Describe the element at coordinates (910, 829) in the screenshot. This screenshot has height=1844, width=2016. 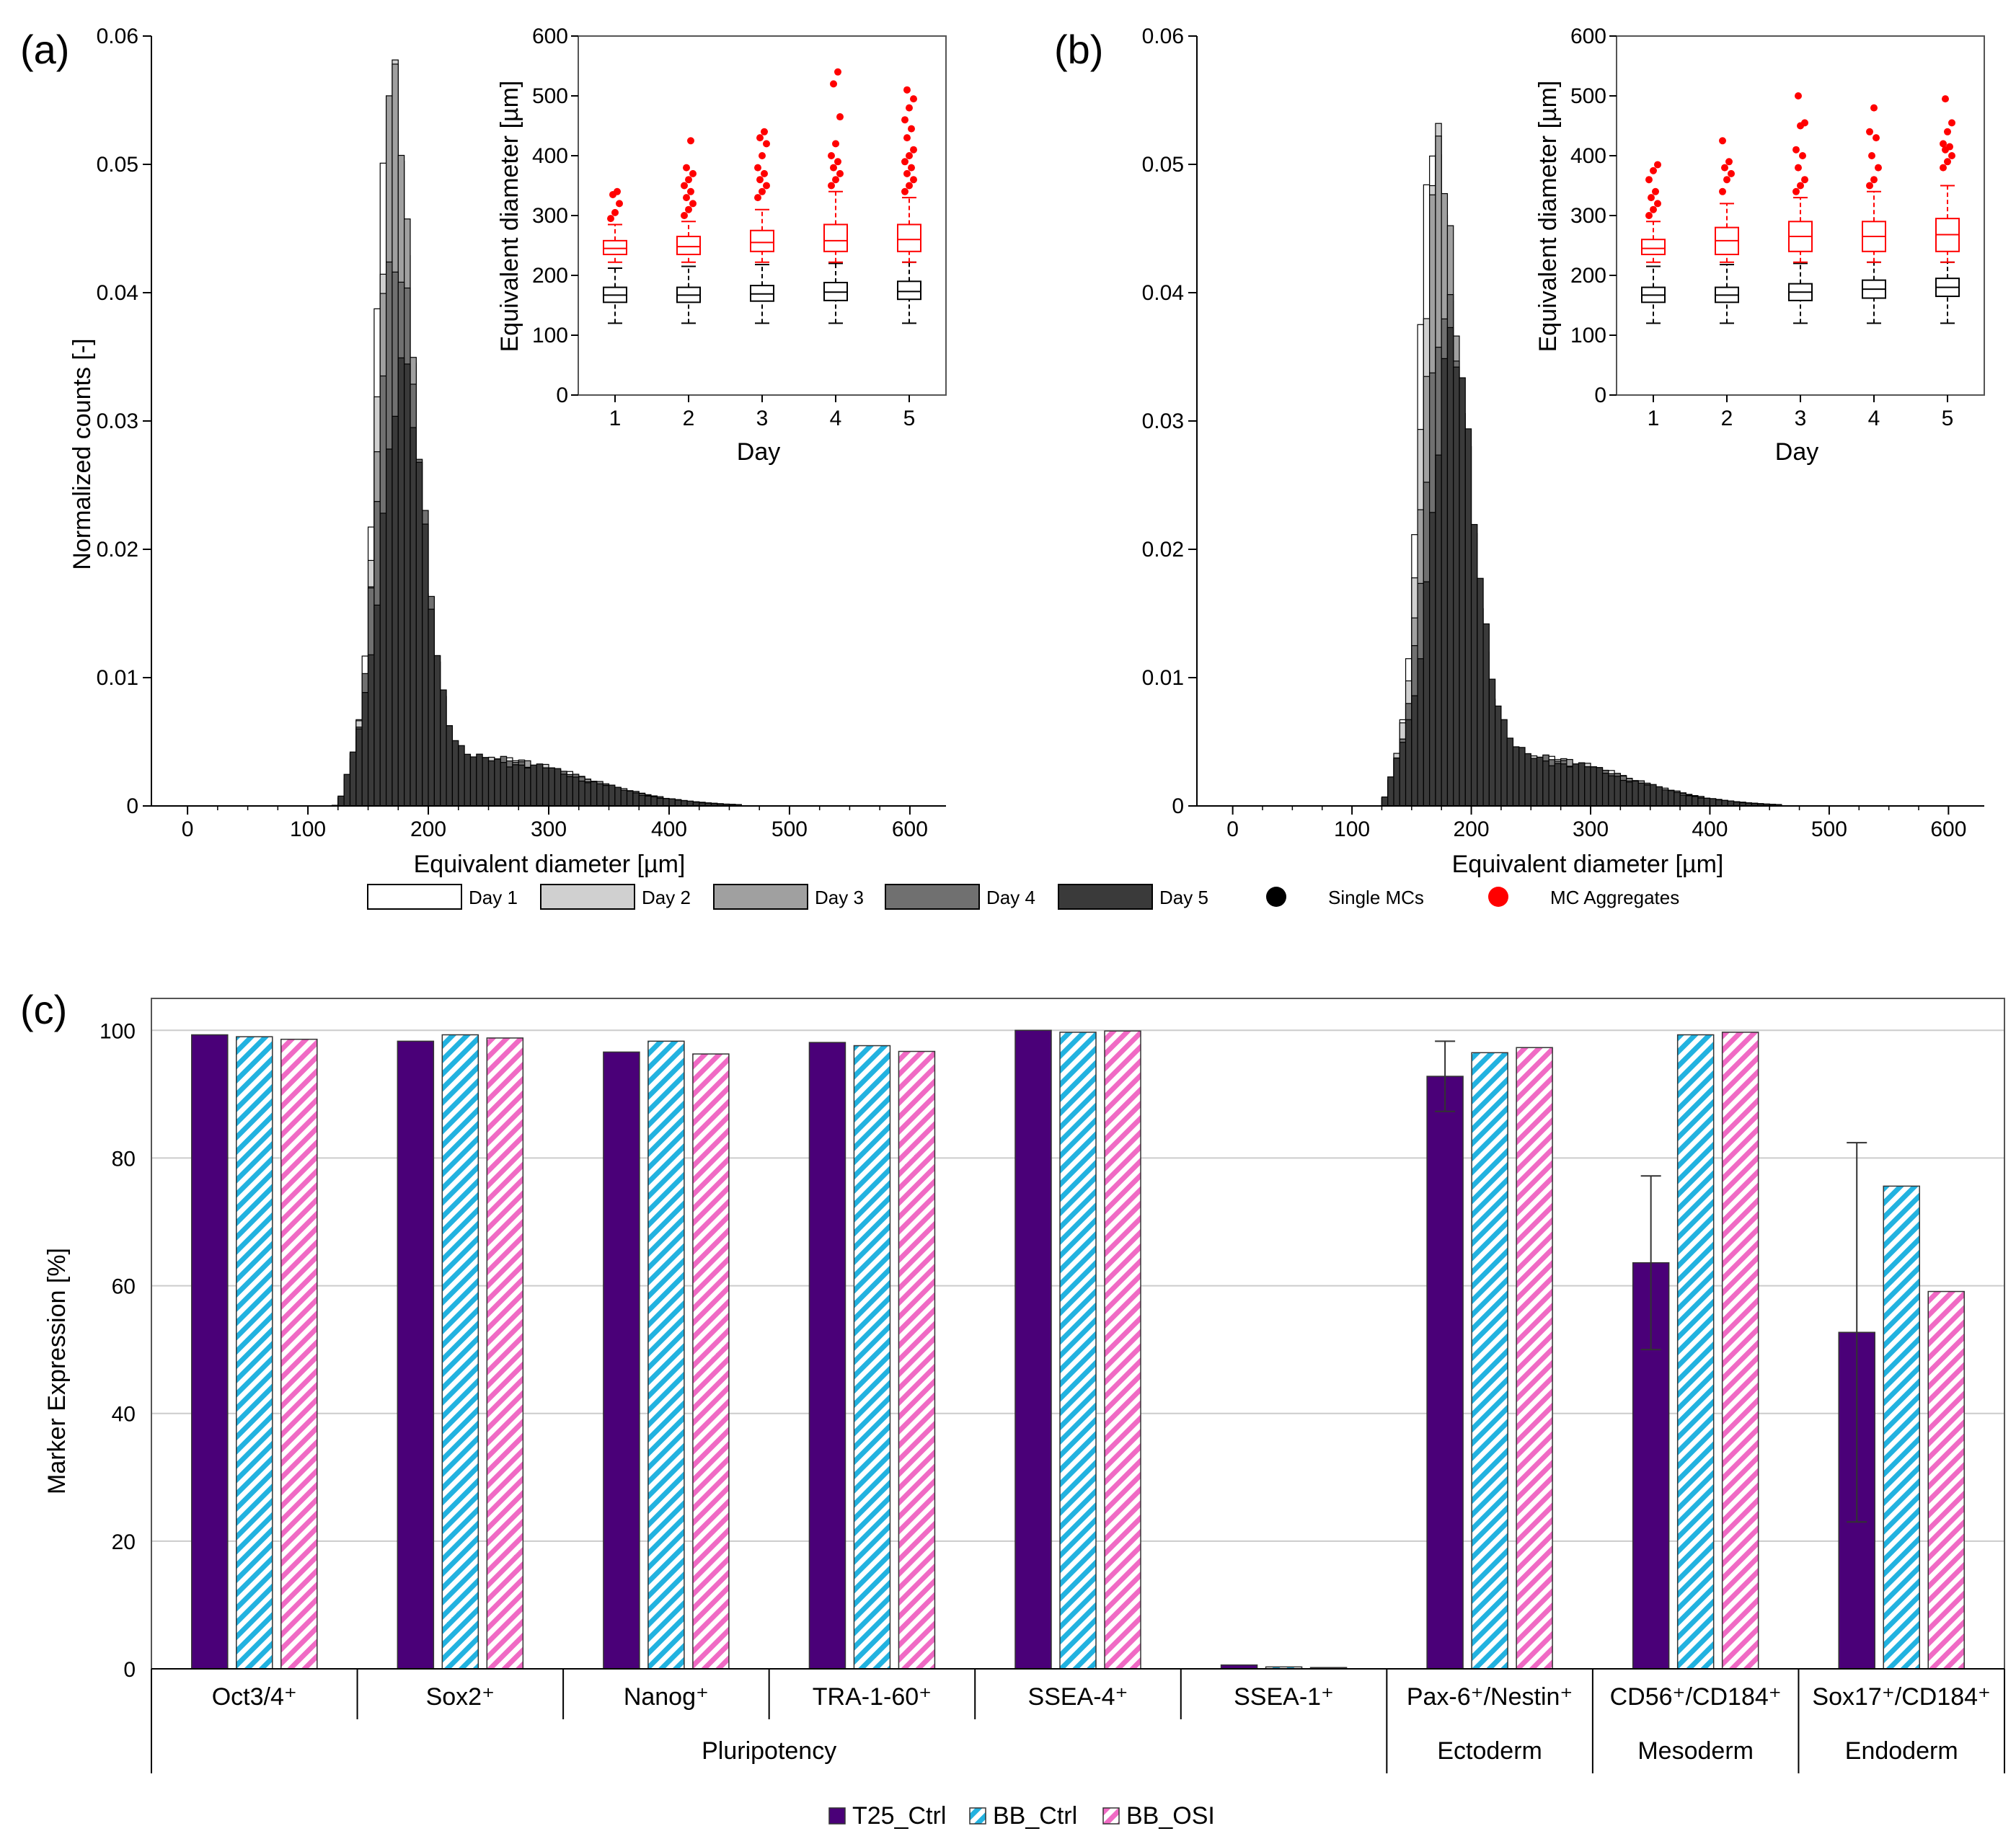
I see `x-tick-label: 600` at that location.